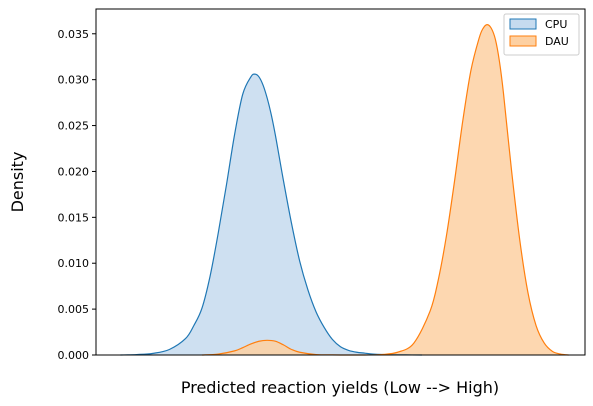 Image resolution: width=593 pixels, height=406 pixels. What do you see at coordinates (557, 41) in the screenshot?
I see `legend-label-dau: DAU` at bounding box center [557, 41].